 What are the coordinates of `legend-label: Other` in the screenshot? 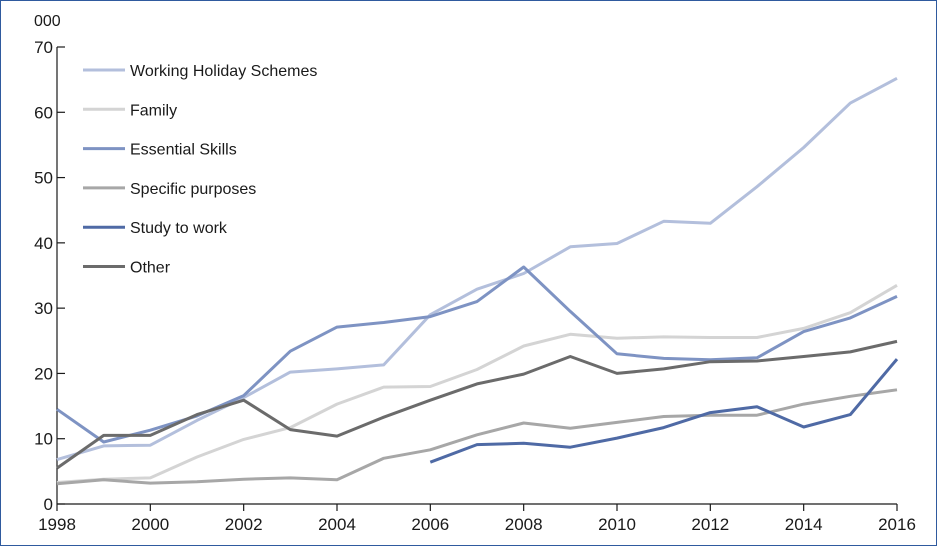 It's located at (150, 268).